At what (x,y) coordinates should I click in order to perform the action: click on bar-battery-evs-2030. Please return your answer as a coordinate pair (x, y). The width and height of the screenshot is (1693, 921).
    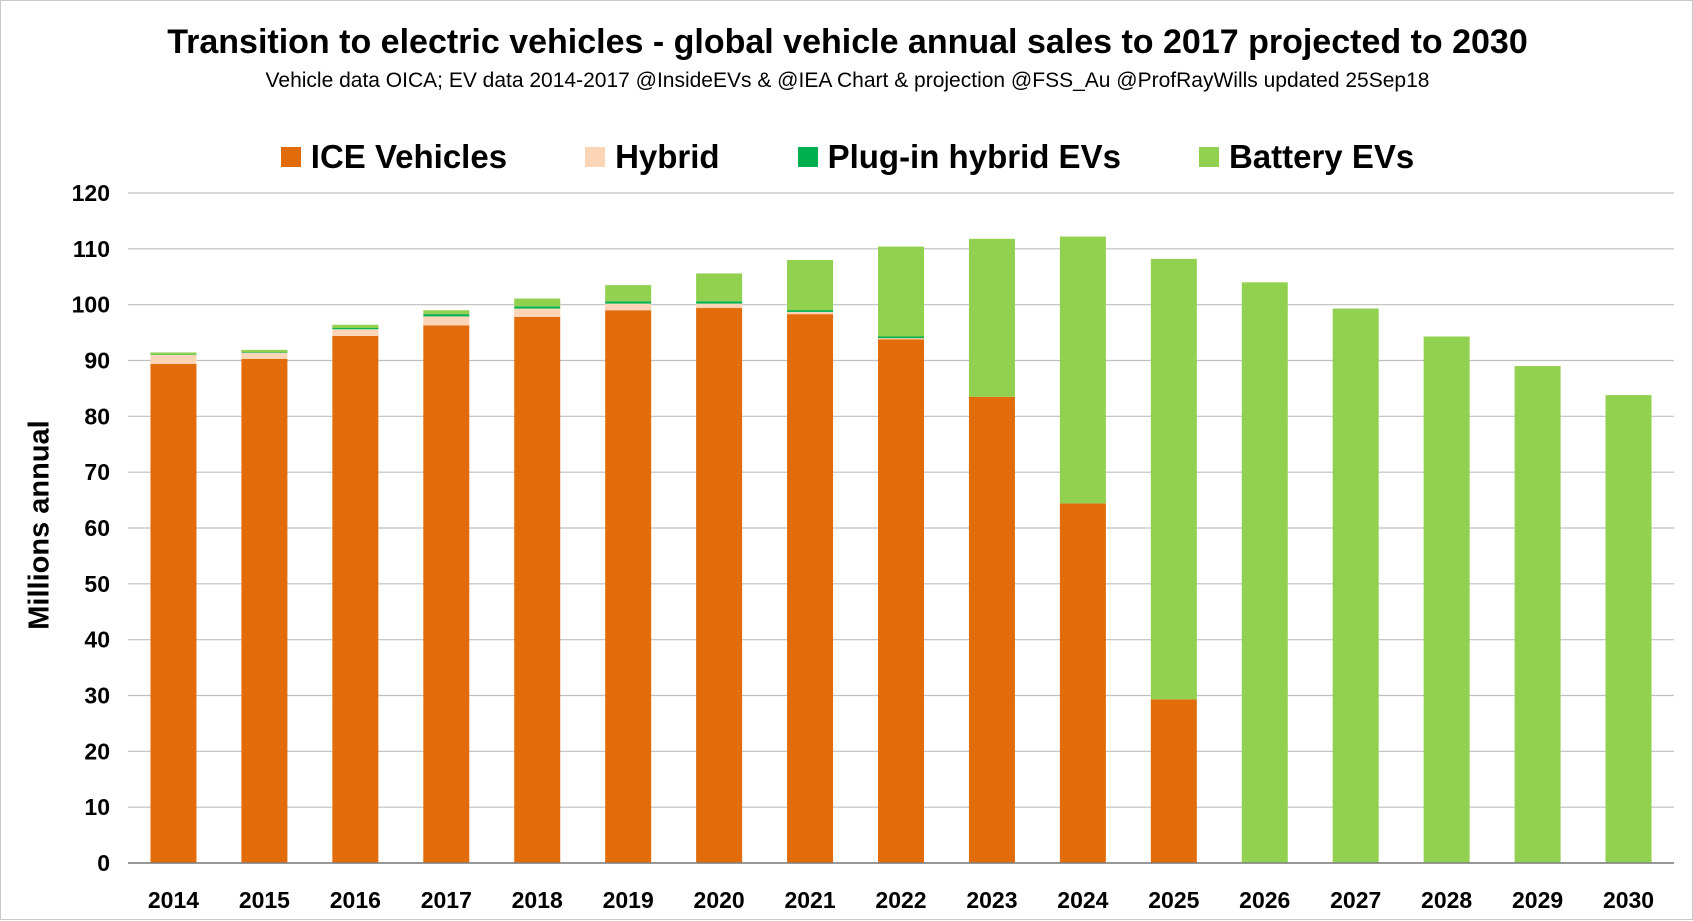
    Looking at the image, I should click on (1628, 629).